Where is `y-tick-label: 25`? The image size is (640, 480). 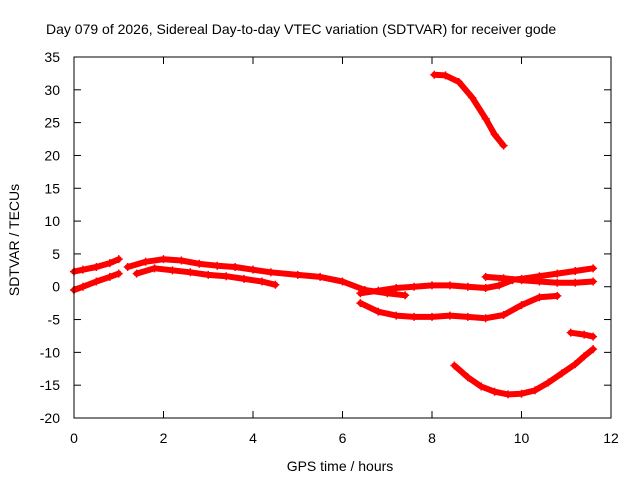 y-tick-label: 25 is located at coordinates (52, 123).